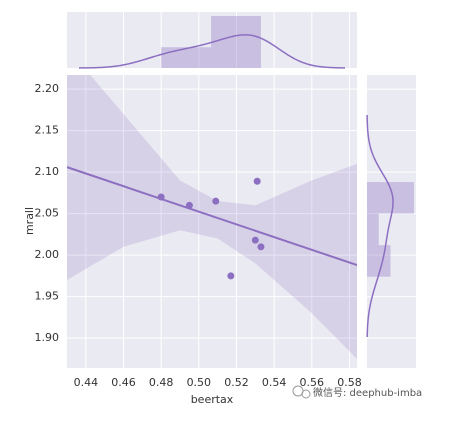  What do you see at coordinates (301, 392) in the screenshot?
I see `watermark-icon` at bounding box center [301, 392].